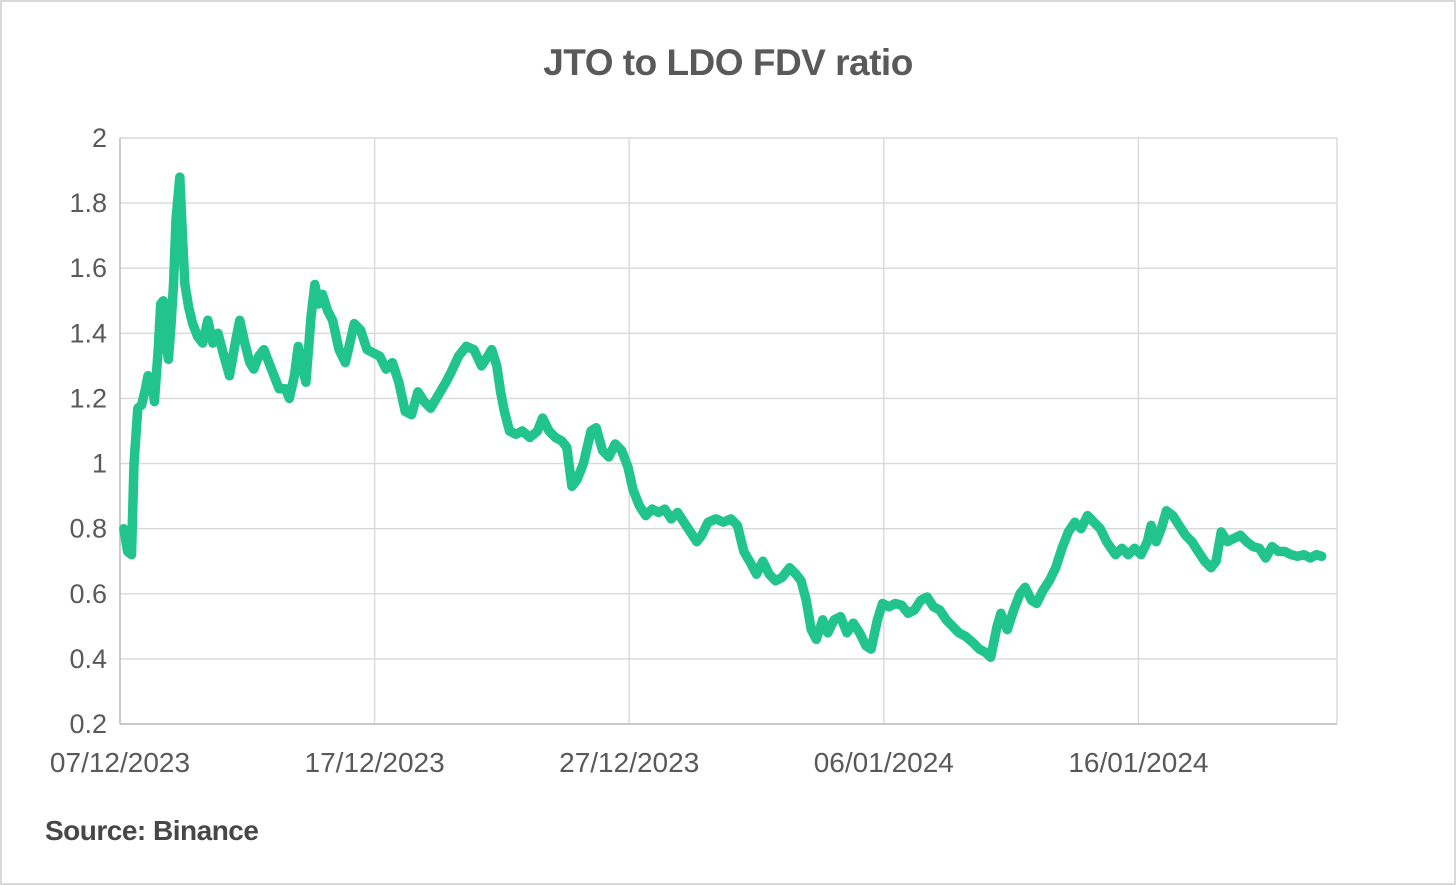 The width and height of the screenshot is (1456, 885). I want to click on chart-title: JTO to LDO FDV ratio, so click(728, 62).